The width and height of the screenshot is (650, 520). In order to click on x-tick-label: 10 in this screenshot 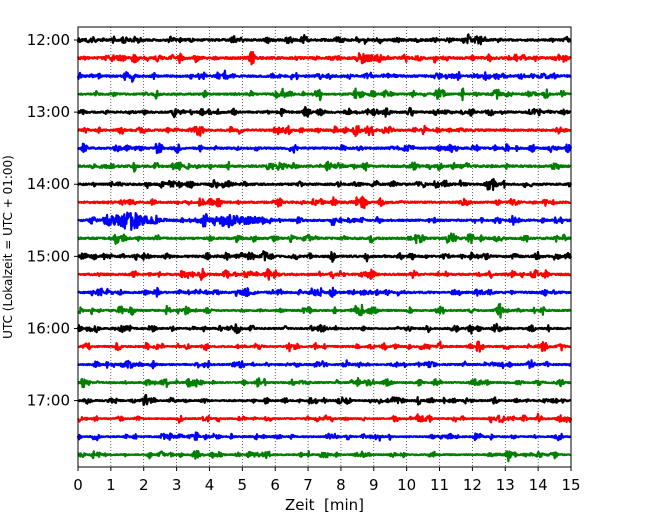, I will do `click(406, 485)`.